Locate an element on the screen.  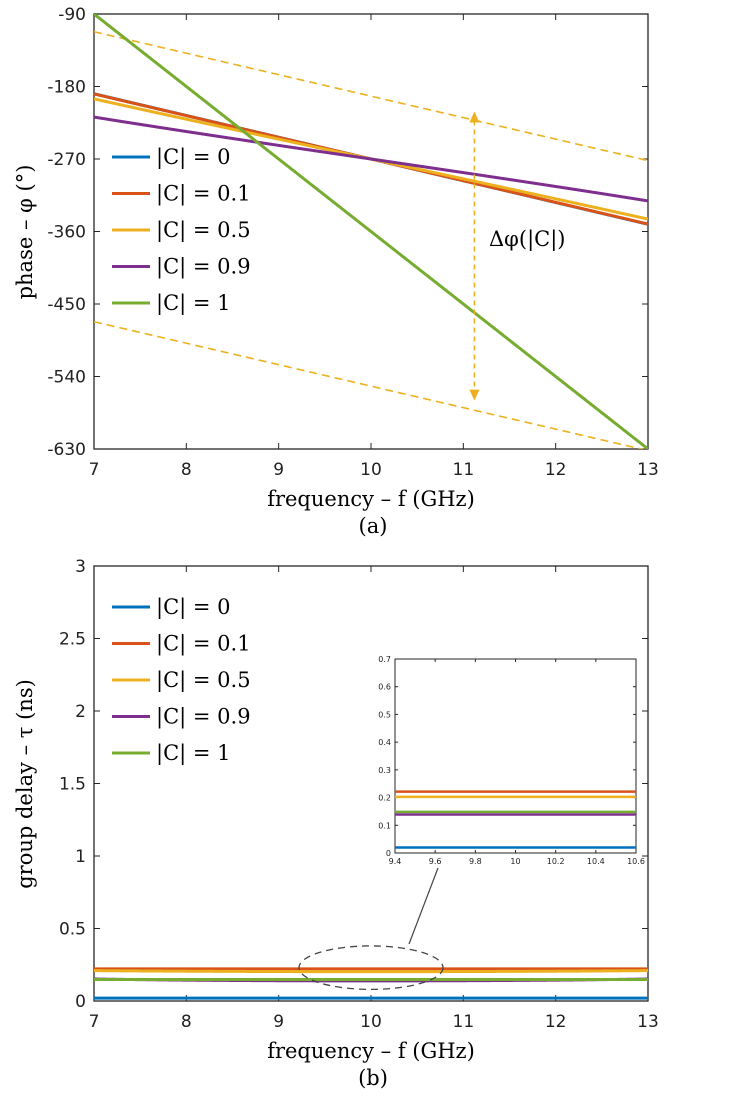
y-tick-label: 0.1 is located at coordinates (384, 825).